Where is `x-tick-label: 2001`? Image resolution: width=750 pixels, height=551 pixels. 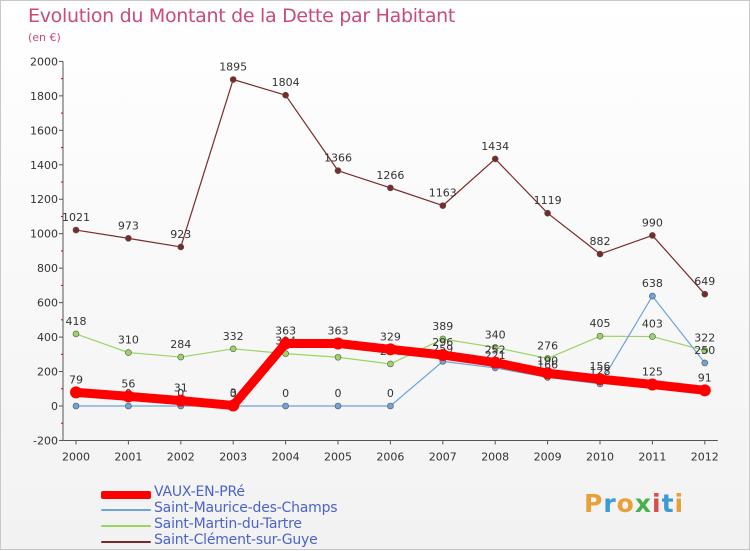 x-tick-label: 2001 is located at coordinates (128, 456).